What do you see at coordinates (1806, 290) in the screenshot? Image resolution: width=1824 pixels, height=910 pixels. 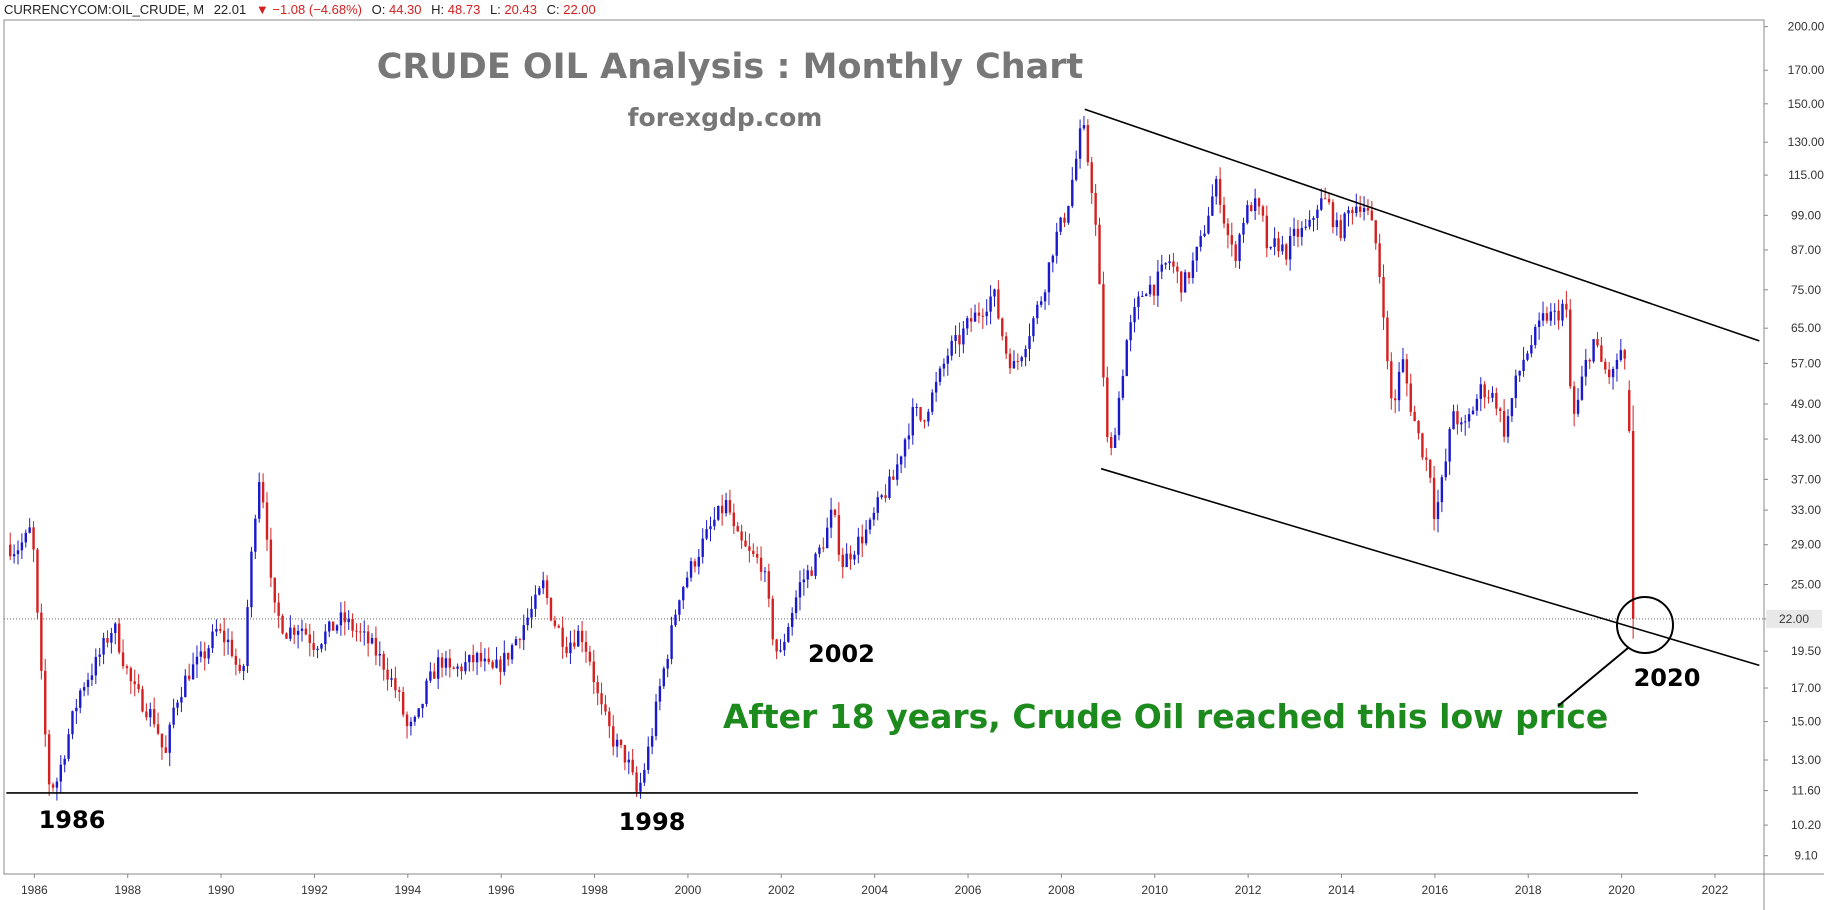 I see `y-tick-label: 75.00` at bounding box center [1806, 290].